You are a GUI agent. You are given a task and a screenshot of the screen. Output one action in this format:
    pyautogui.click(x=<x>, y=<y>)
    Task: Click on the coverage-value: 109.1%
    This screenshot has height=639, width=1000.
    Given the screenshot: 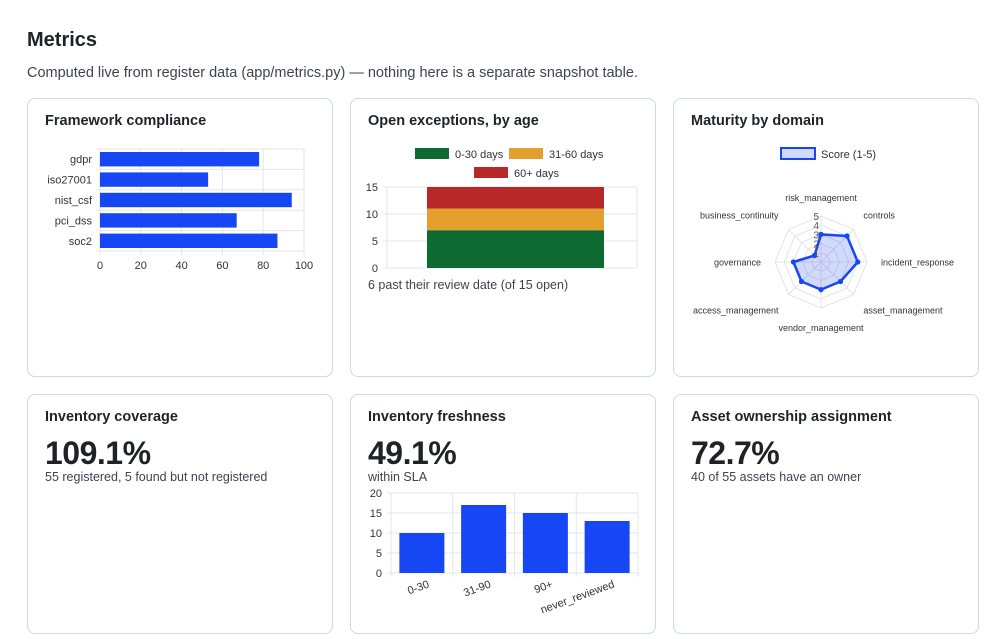 What is the action you would take?
    pyautogui.click(x=98, y=453)
    